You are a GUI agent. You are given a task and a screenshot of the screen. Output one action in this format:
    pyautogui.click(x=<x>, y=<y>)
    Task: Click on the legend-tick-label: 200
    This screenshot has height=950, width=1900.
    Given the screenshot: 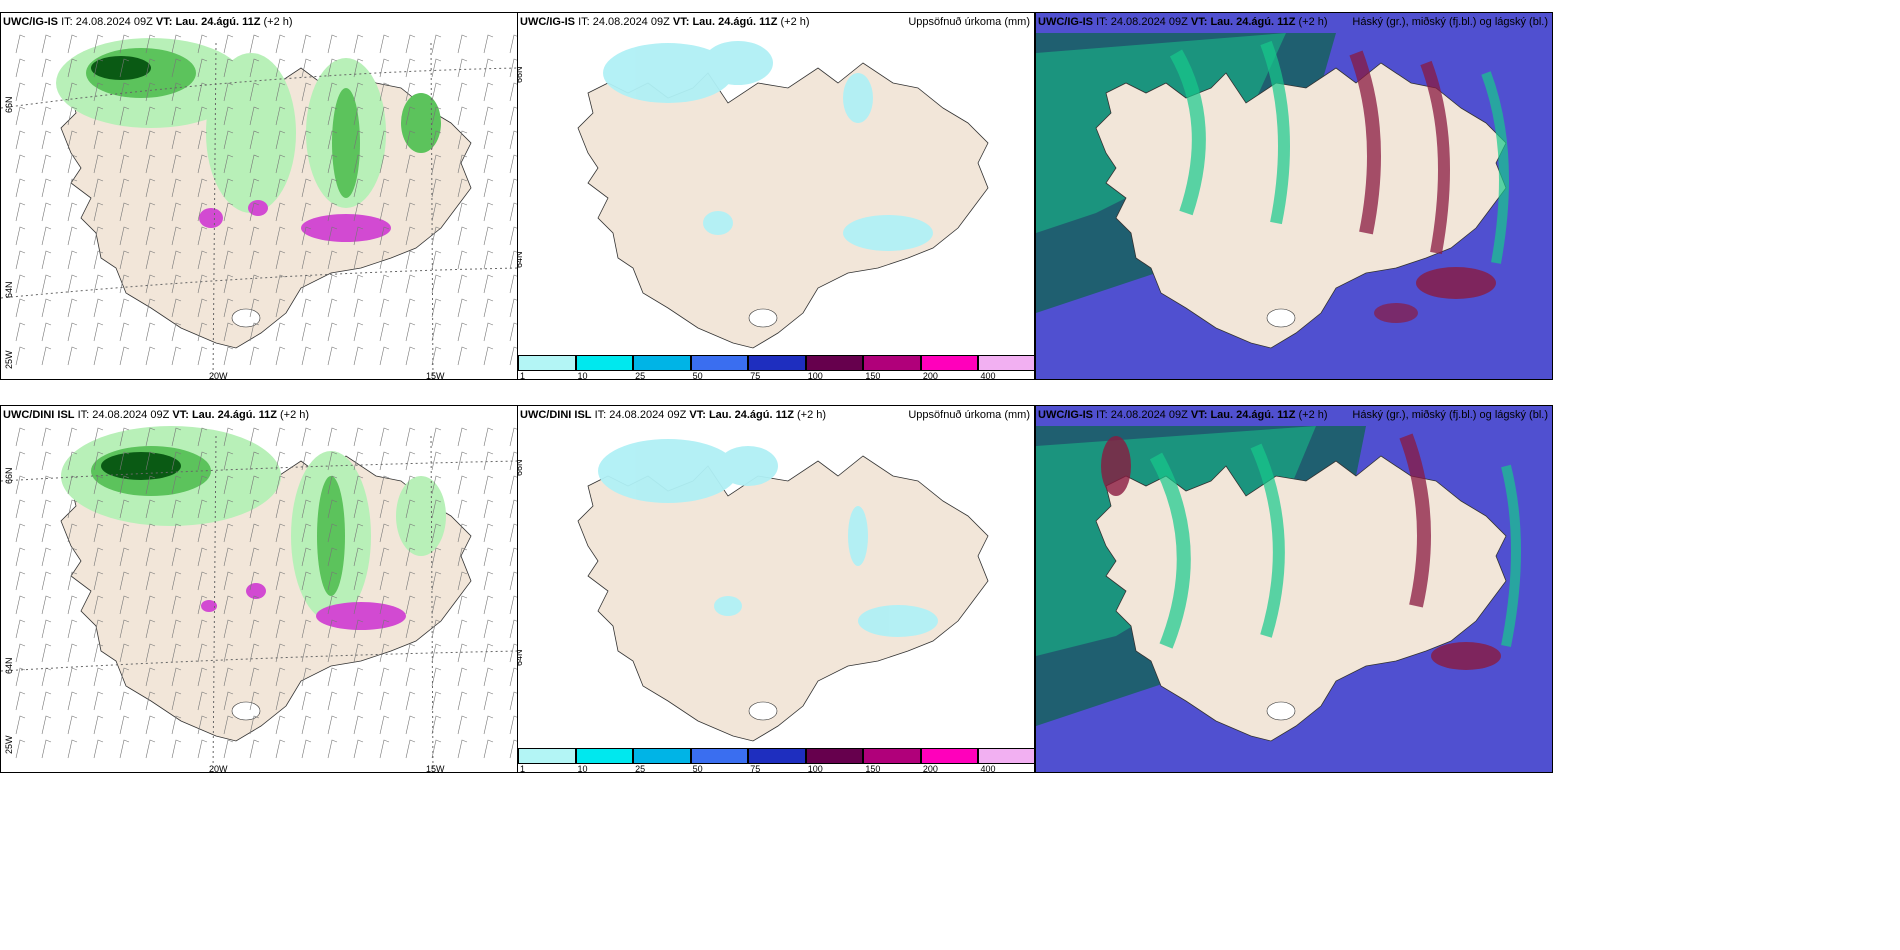 What is the action you would take?
    pyautogui.click(x=930, y=768)
    